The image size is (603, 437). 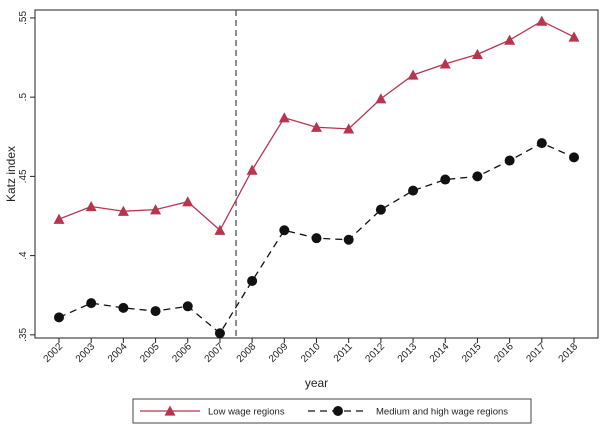 I want to click on x-tick-label: 2005, so click(x=150, y=353).